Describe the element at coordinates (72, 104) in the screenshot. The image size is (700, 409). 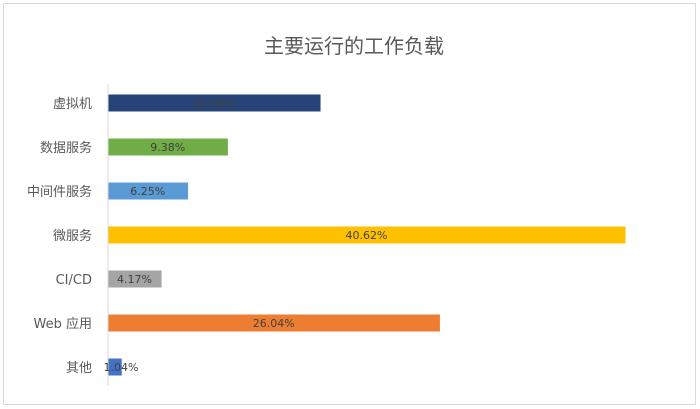
I see `category-label: 虚拟机` at that location.